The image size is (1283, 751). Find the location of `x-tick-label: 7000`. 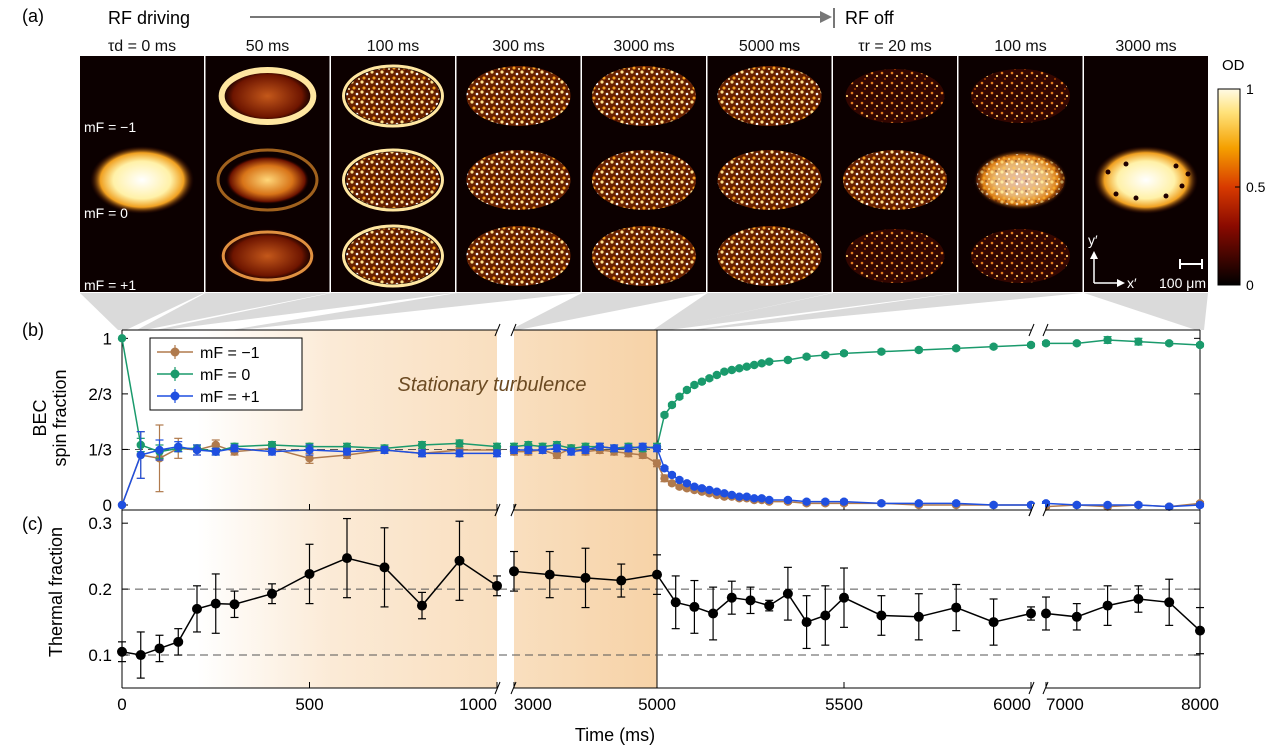

x-tick-label: 7000 is located at coordinates (1065, 704).